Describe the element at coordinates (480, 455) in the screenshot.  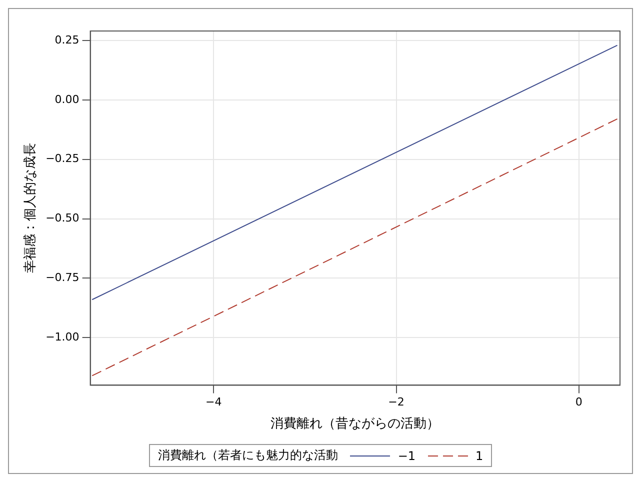
I see `legend-label: 1` at that location.